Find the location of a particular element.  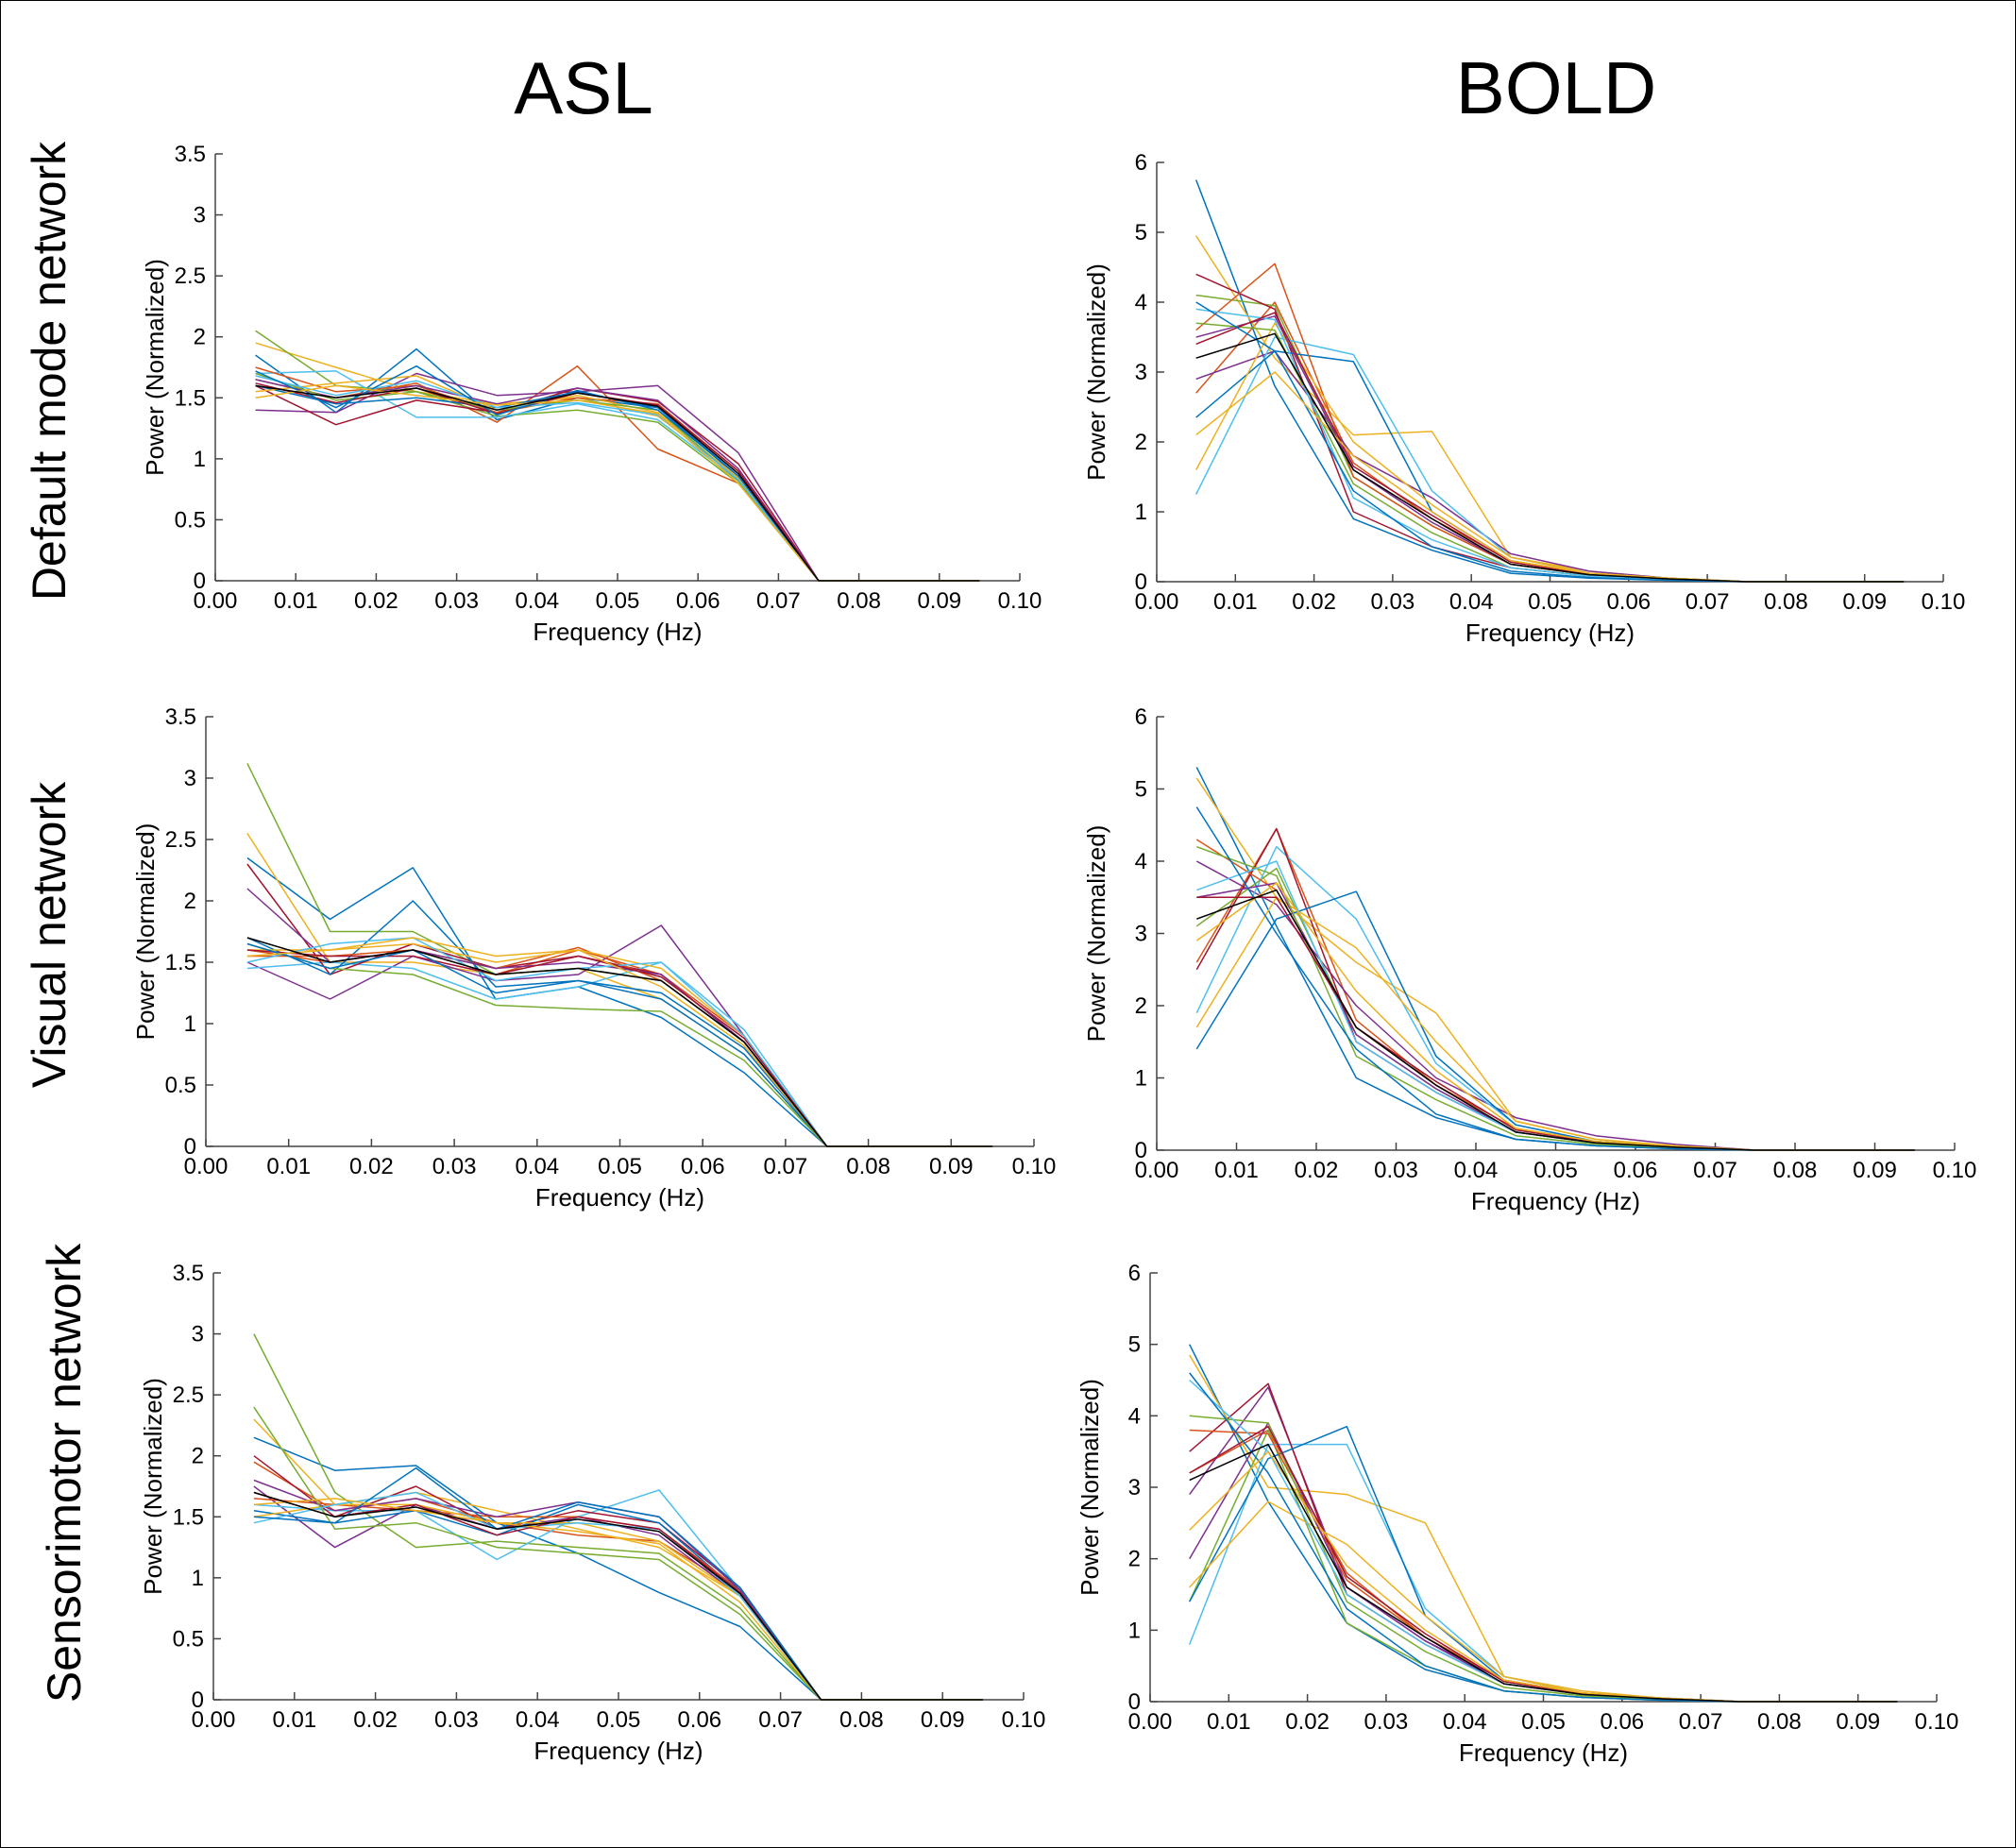

y-tick-label: 5 is located at coordinates (1141, 233).